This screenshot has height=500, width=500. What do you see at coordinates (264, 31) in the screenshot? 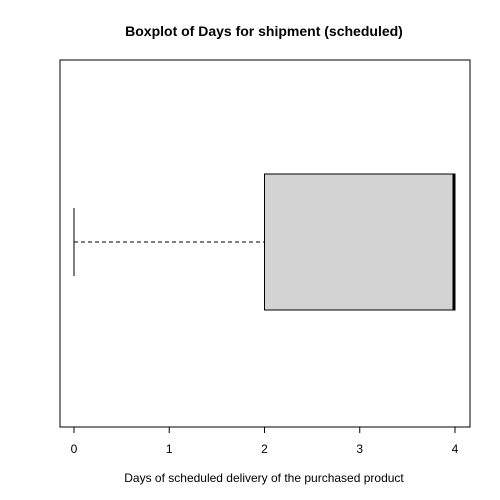
I see `chart-title: Boxplot of Days for shipment (scheduled)` at bounding box center [264, 31].